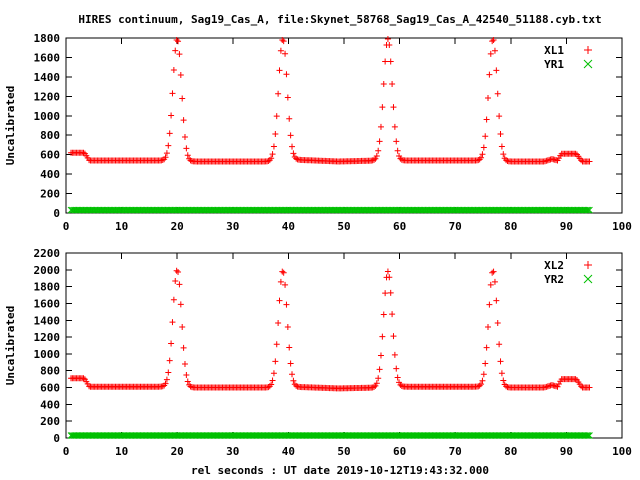 This screenshot has width=640, height=480. What do you see at coordinates (47, 57) in the screenshot?
I see `y-tick-label: 1600` at bounding box center [47, 57].